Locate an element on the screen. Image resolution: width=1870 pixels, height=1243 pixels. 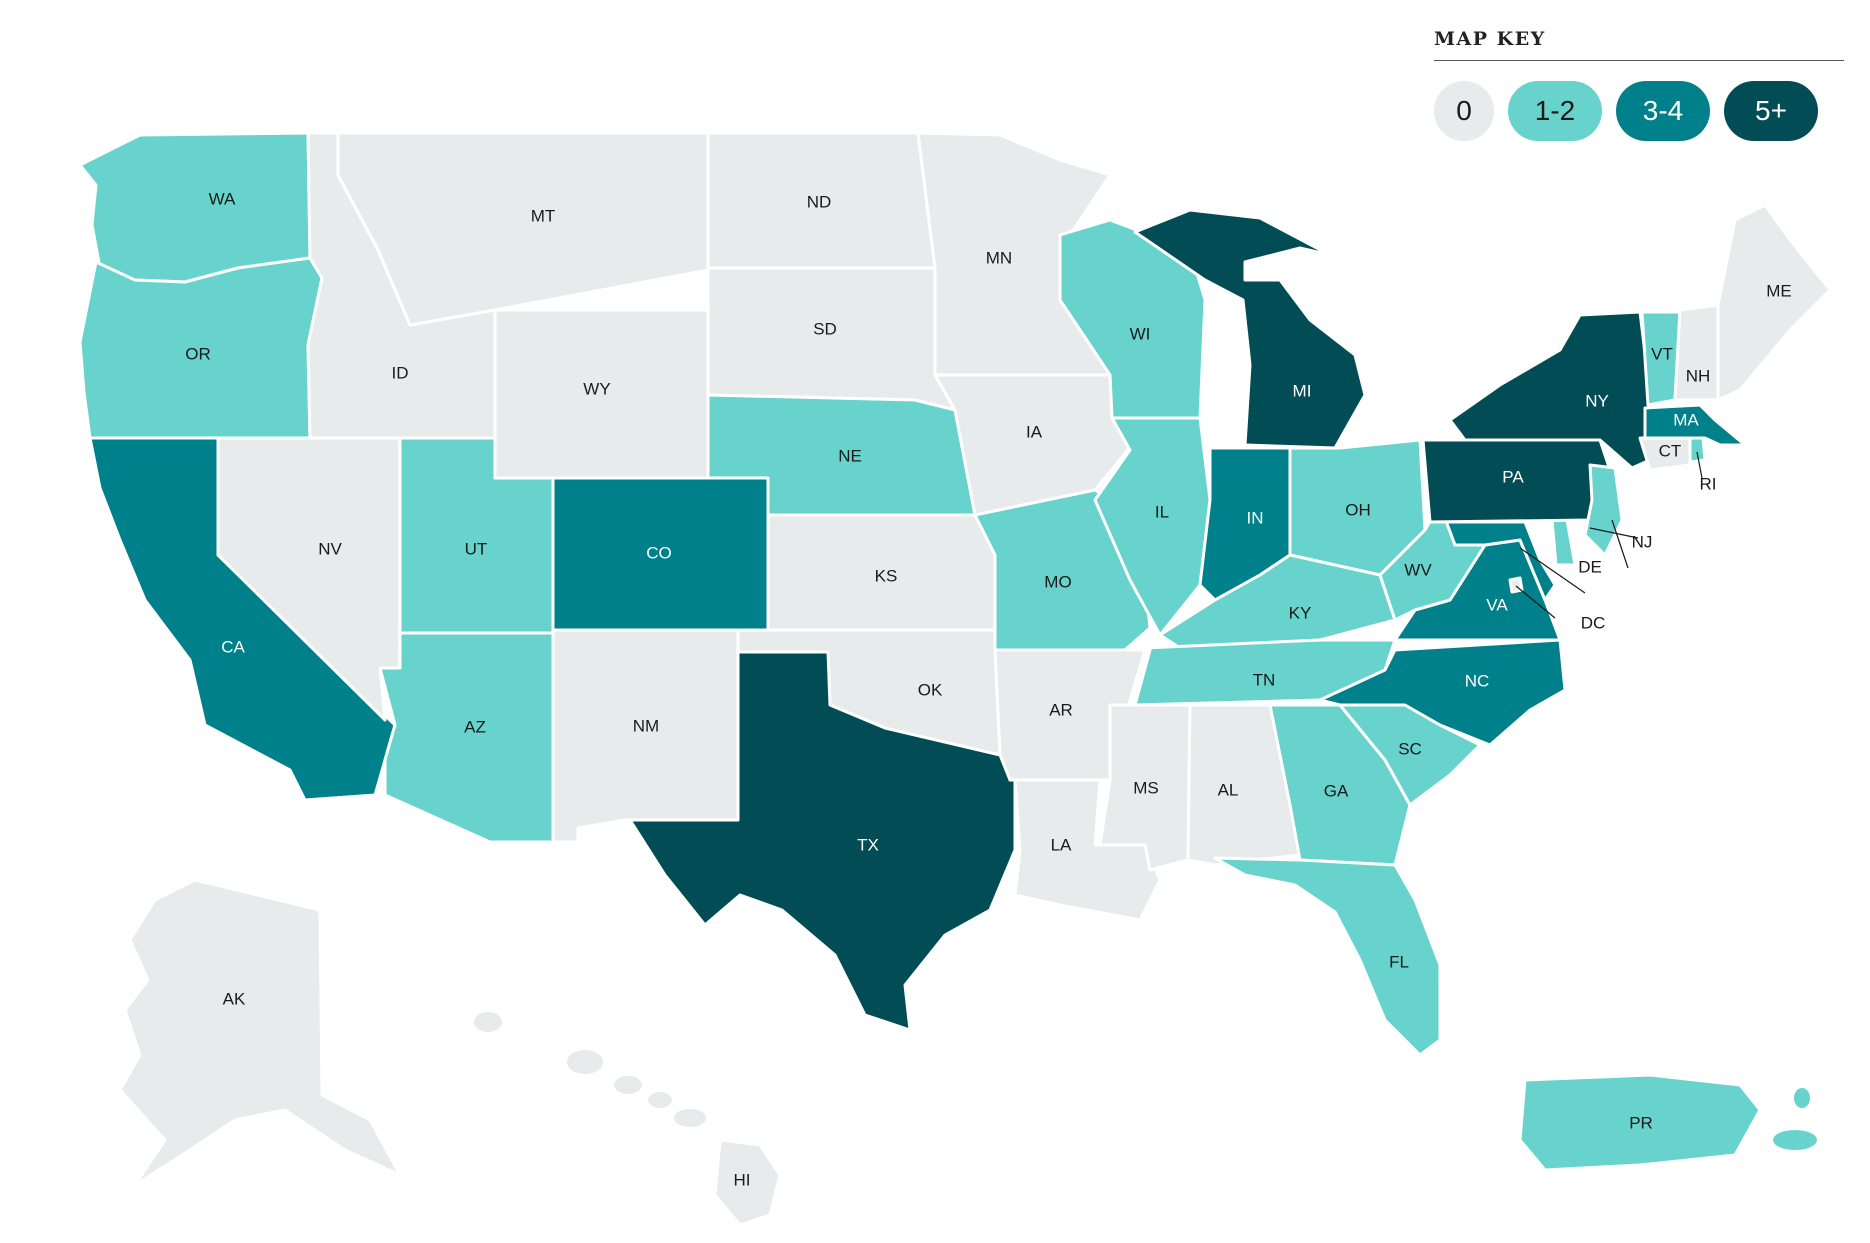
state-pr is located at coordinates (1640, 1122).